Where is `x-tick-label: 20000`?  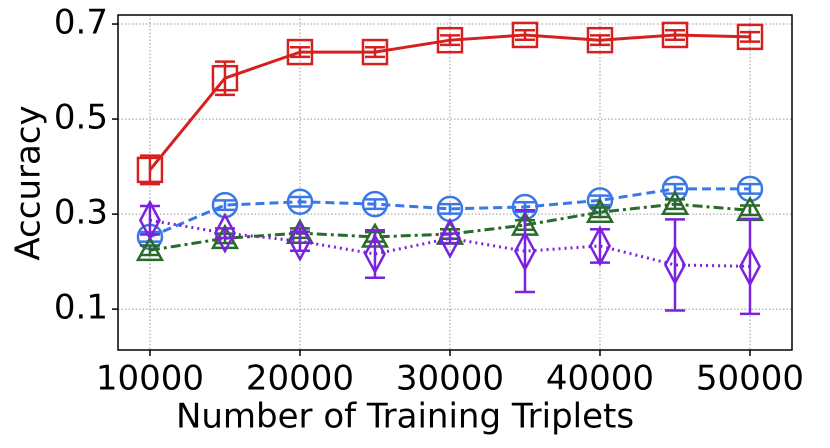 x-tick-label: 20000 is located at coordinates (300, 379).